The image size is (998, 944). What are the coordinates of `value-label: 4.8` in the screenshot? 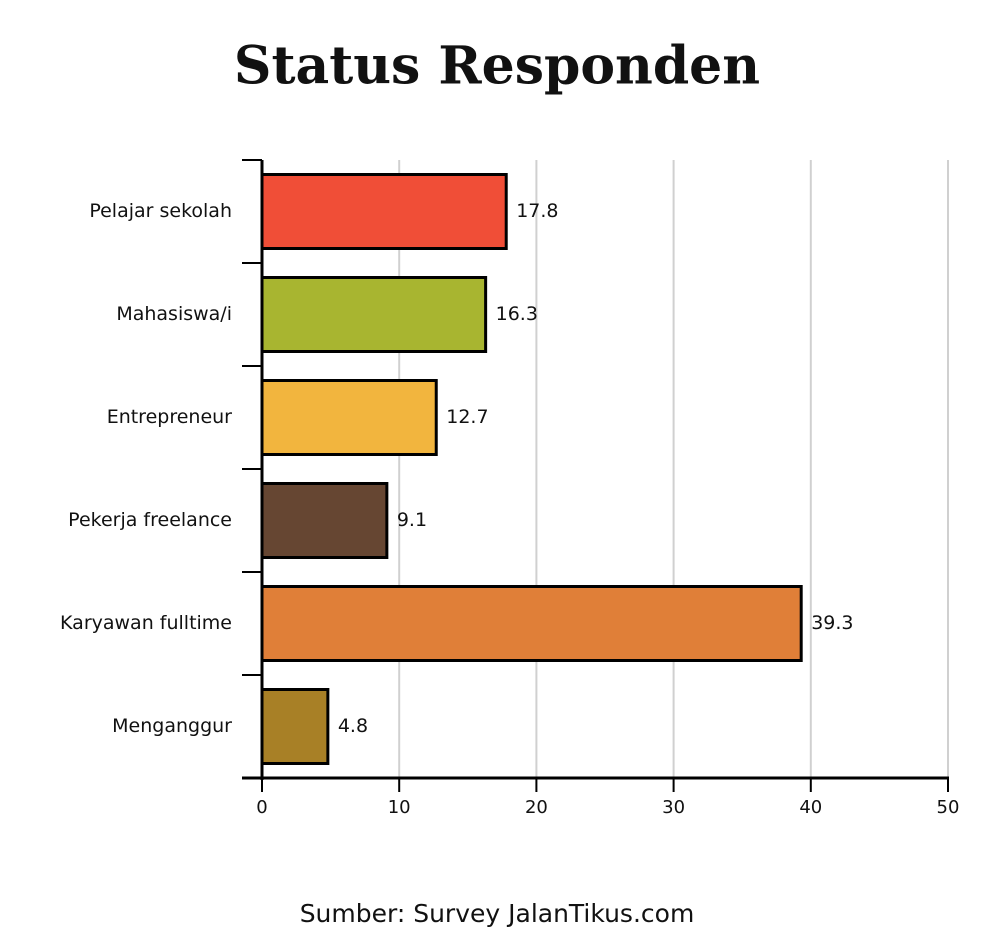 It's located at (353, 726).